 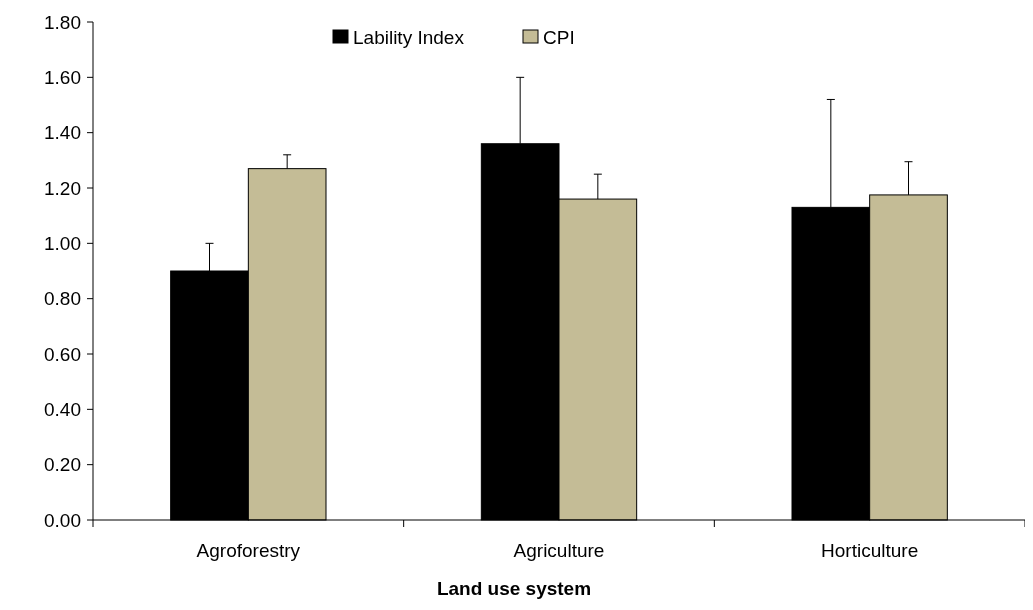 I want to click on y-tick-label: 1.00, so click(x=62, y=243).